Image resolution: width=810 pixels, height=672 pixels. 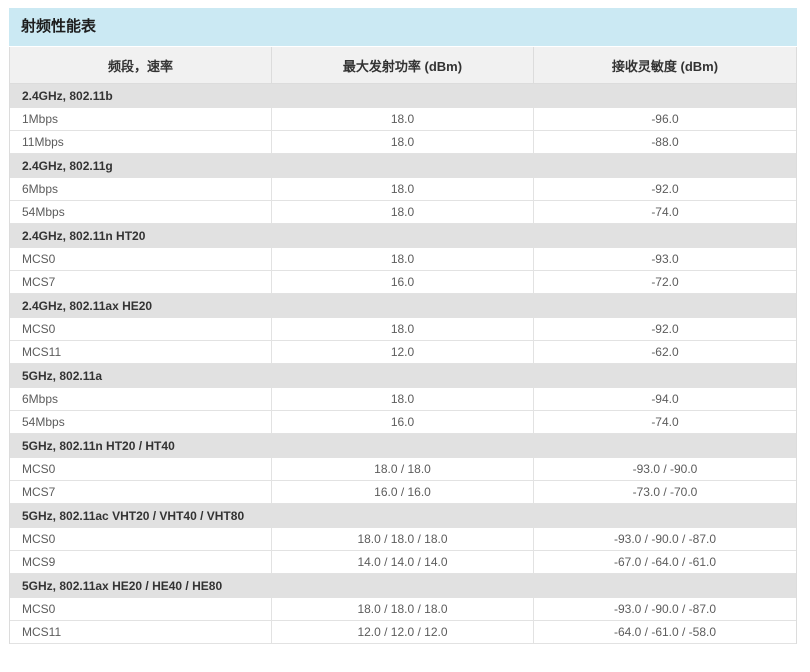 I want to click on tx-power-cell: 16.0 / 16.0, so click(x=403, y=492).